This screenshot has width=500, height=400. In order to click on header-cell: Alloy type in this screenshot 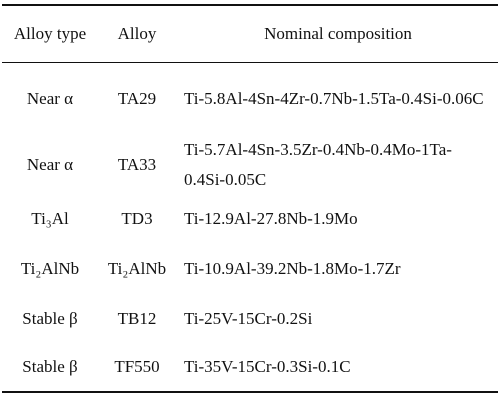, I will do `click(50, 33)`.